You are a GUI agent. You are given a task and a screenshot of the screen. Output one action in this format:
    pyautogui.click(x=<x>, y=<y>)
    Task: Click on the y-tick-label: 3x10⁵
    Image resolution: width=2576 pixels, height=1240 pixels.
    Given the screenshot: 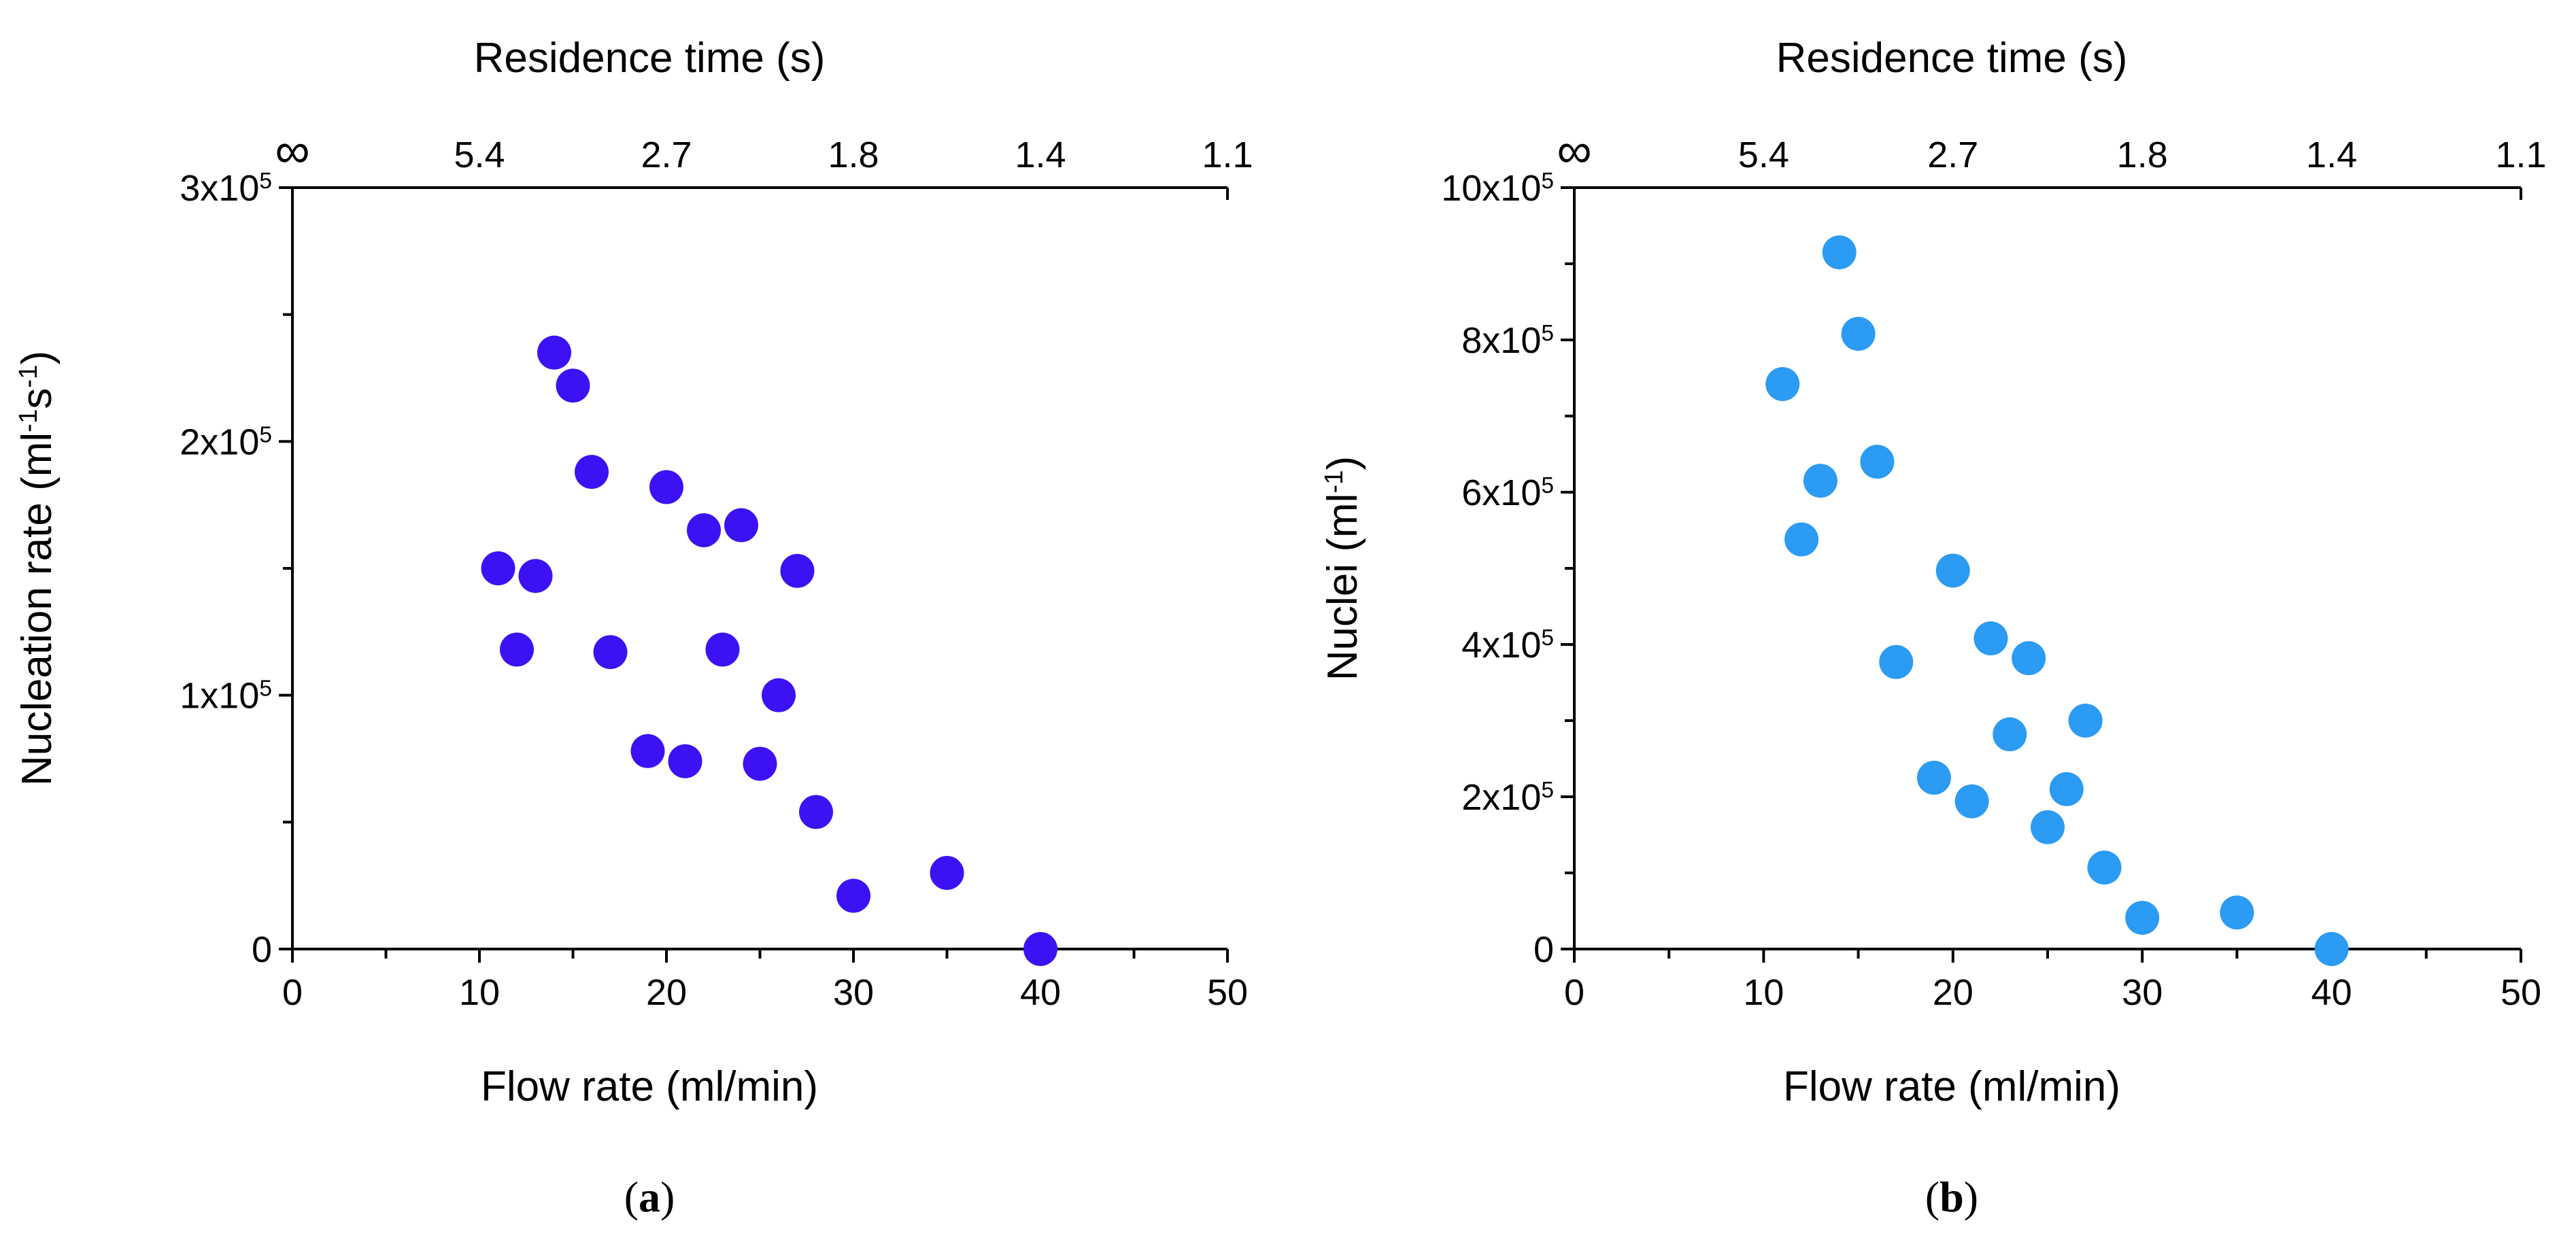 What is the action you would take?
    pyautogui.click(x=226, y=188)
    